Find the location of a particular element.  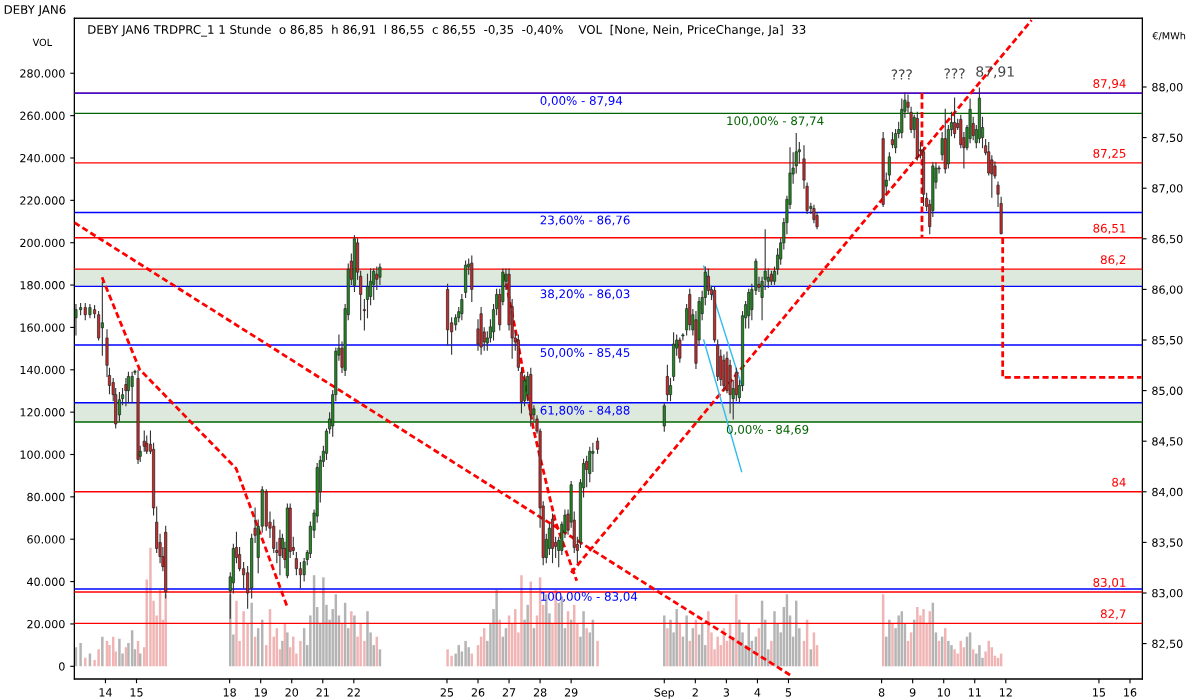

y-tick-label: 86,00 is located at coordinates (1167, 290).